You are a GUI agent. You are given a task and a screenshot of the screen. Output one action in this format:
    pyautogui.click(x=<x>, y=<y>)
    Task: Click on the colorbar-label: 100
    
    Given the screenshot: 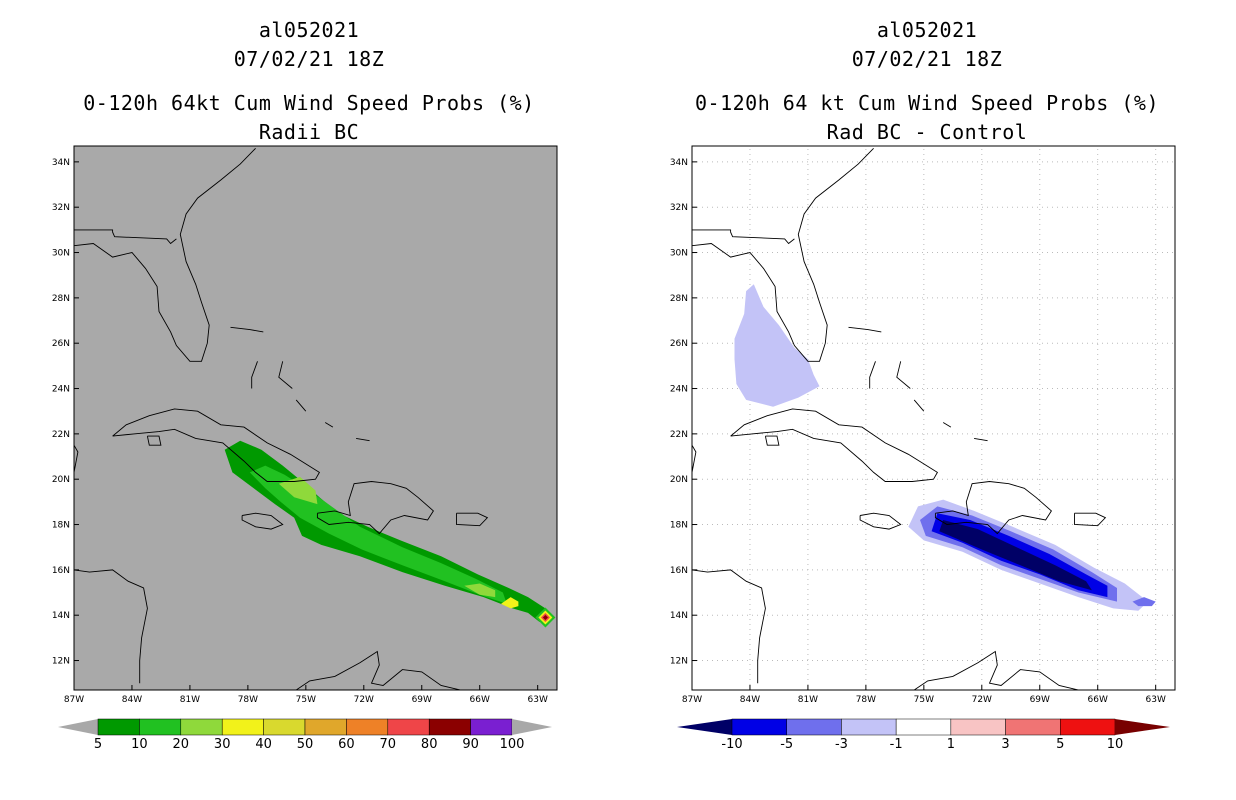 What is the action you would take?
    pyautogui.click(x=512, y=744)
    